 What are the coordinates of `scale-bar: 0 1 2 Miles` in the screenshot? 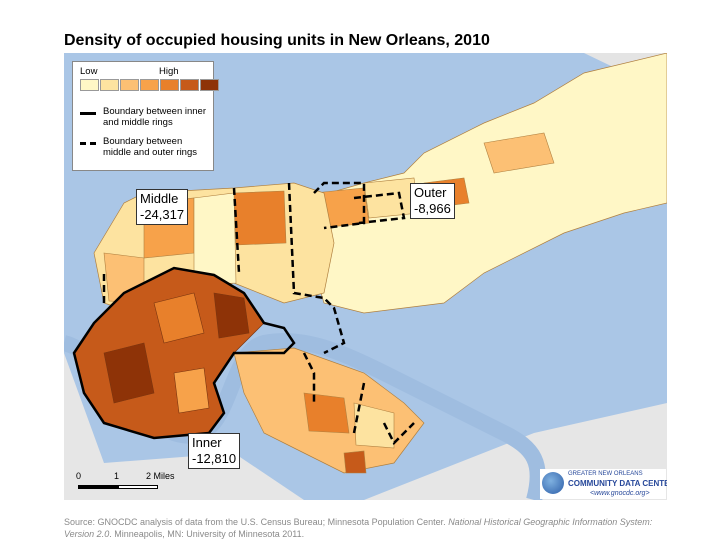 It's located at (142, 483).